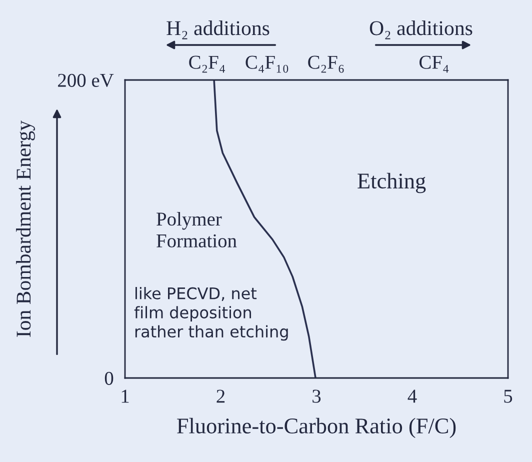  Describe the element at coordinates (421, 30) in the screenshot. I see `text: O₂ additions` at that location.